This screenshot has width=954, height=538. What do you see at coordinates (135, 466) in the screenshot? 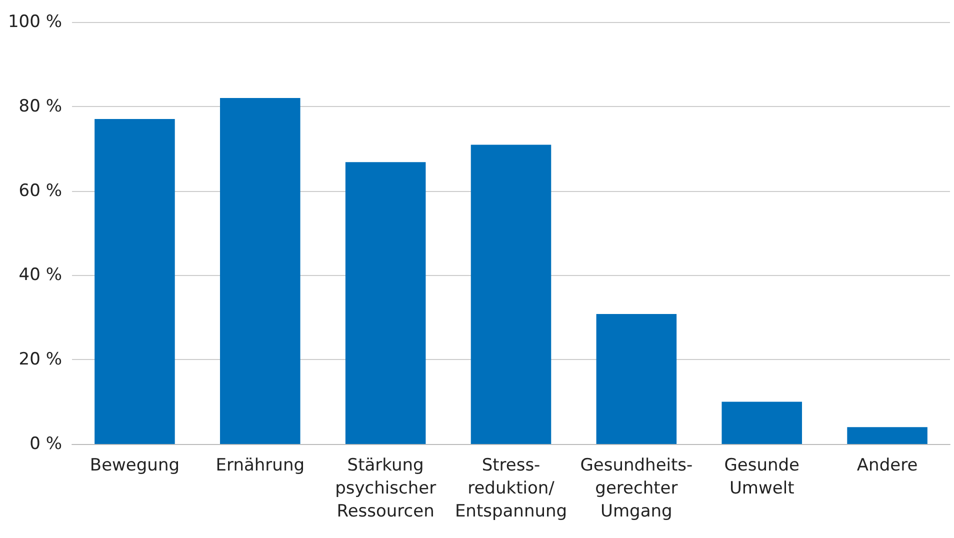
I see `x-tick-label: Bewegung` at bounding box center [135, 466].